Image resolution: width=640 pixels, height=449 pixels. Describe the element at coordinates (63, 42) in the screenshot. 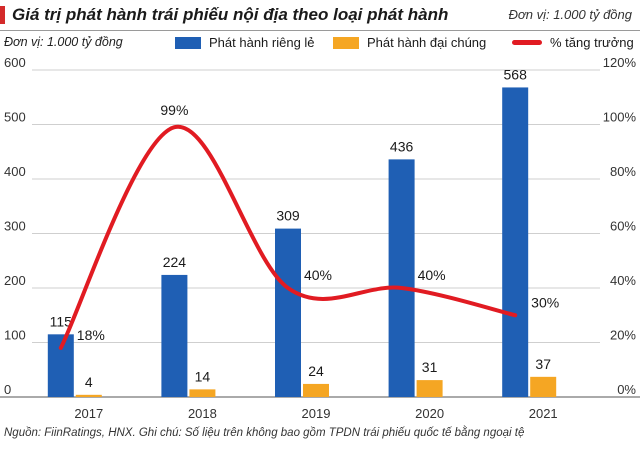

I see `unit-note-left: Đơn vị: 1.000 tỷ đồng` at that location.